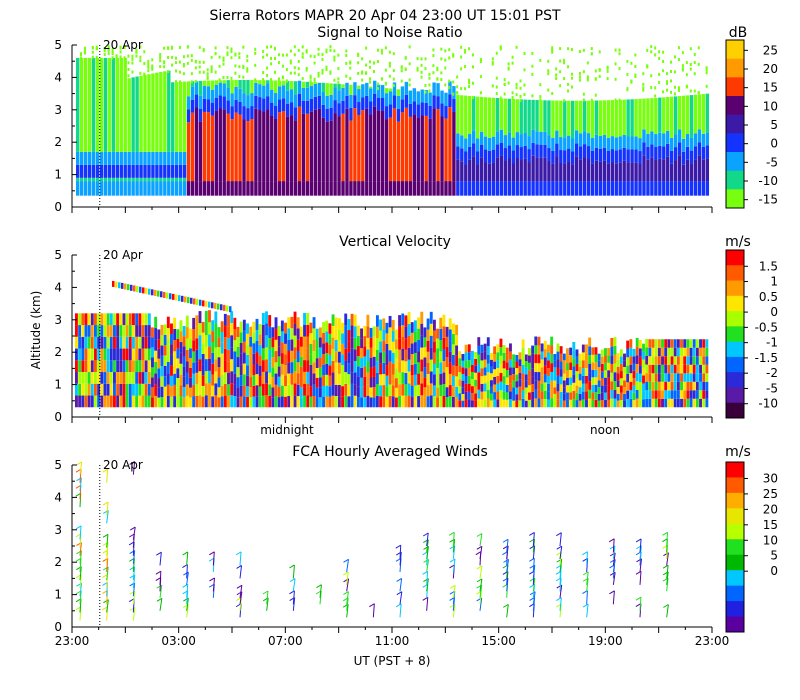 This screenshot has height=700, width=800. I want to click on x-tick-label: 23:00, so click(72, 641).